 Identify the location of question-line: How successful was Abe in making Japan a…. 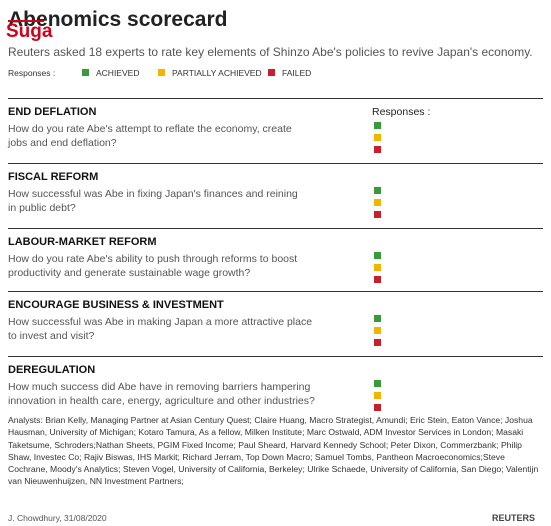
(160, 322).